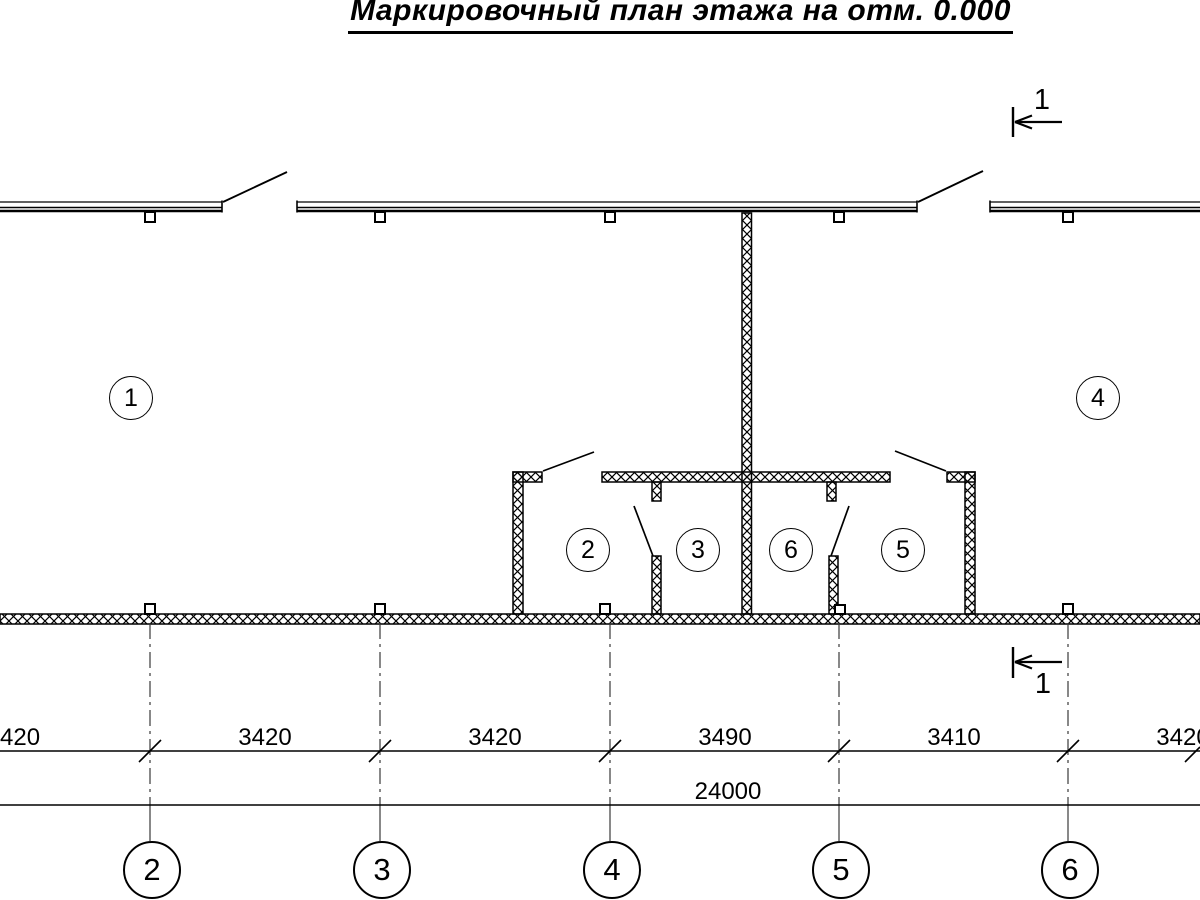 Image resolution: width=1200 pixels, height=900 pixels. I want to click on door-leaves-top-wall, so click(603, 186).